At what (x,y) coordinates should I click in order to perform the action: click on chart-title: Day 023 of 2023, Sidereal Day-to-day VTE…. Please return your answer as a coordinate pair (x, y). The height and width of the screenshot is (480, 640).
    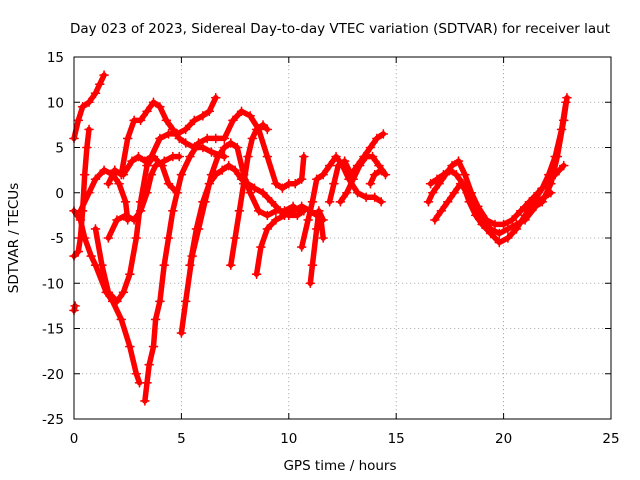
    Looking at the image, I should click on (340, 29).